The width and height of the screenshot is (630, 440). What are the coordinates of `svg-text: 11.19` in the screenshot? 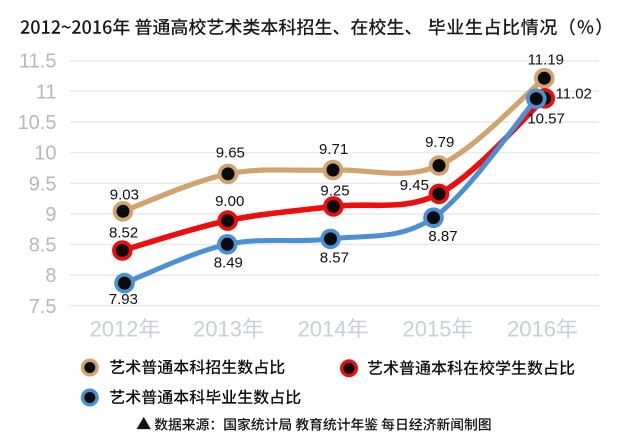 It's located at (546, 59).